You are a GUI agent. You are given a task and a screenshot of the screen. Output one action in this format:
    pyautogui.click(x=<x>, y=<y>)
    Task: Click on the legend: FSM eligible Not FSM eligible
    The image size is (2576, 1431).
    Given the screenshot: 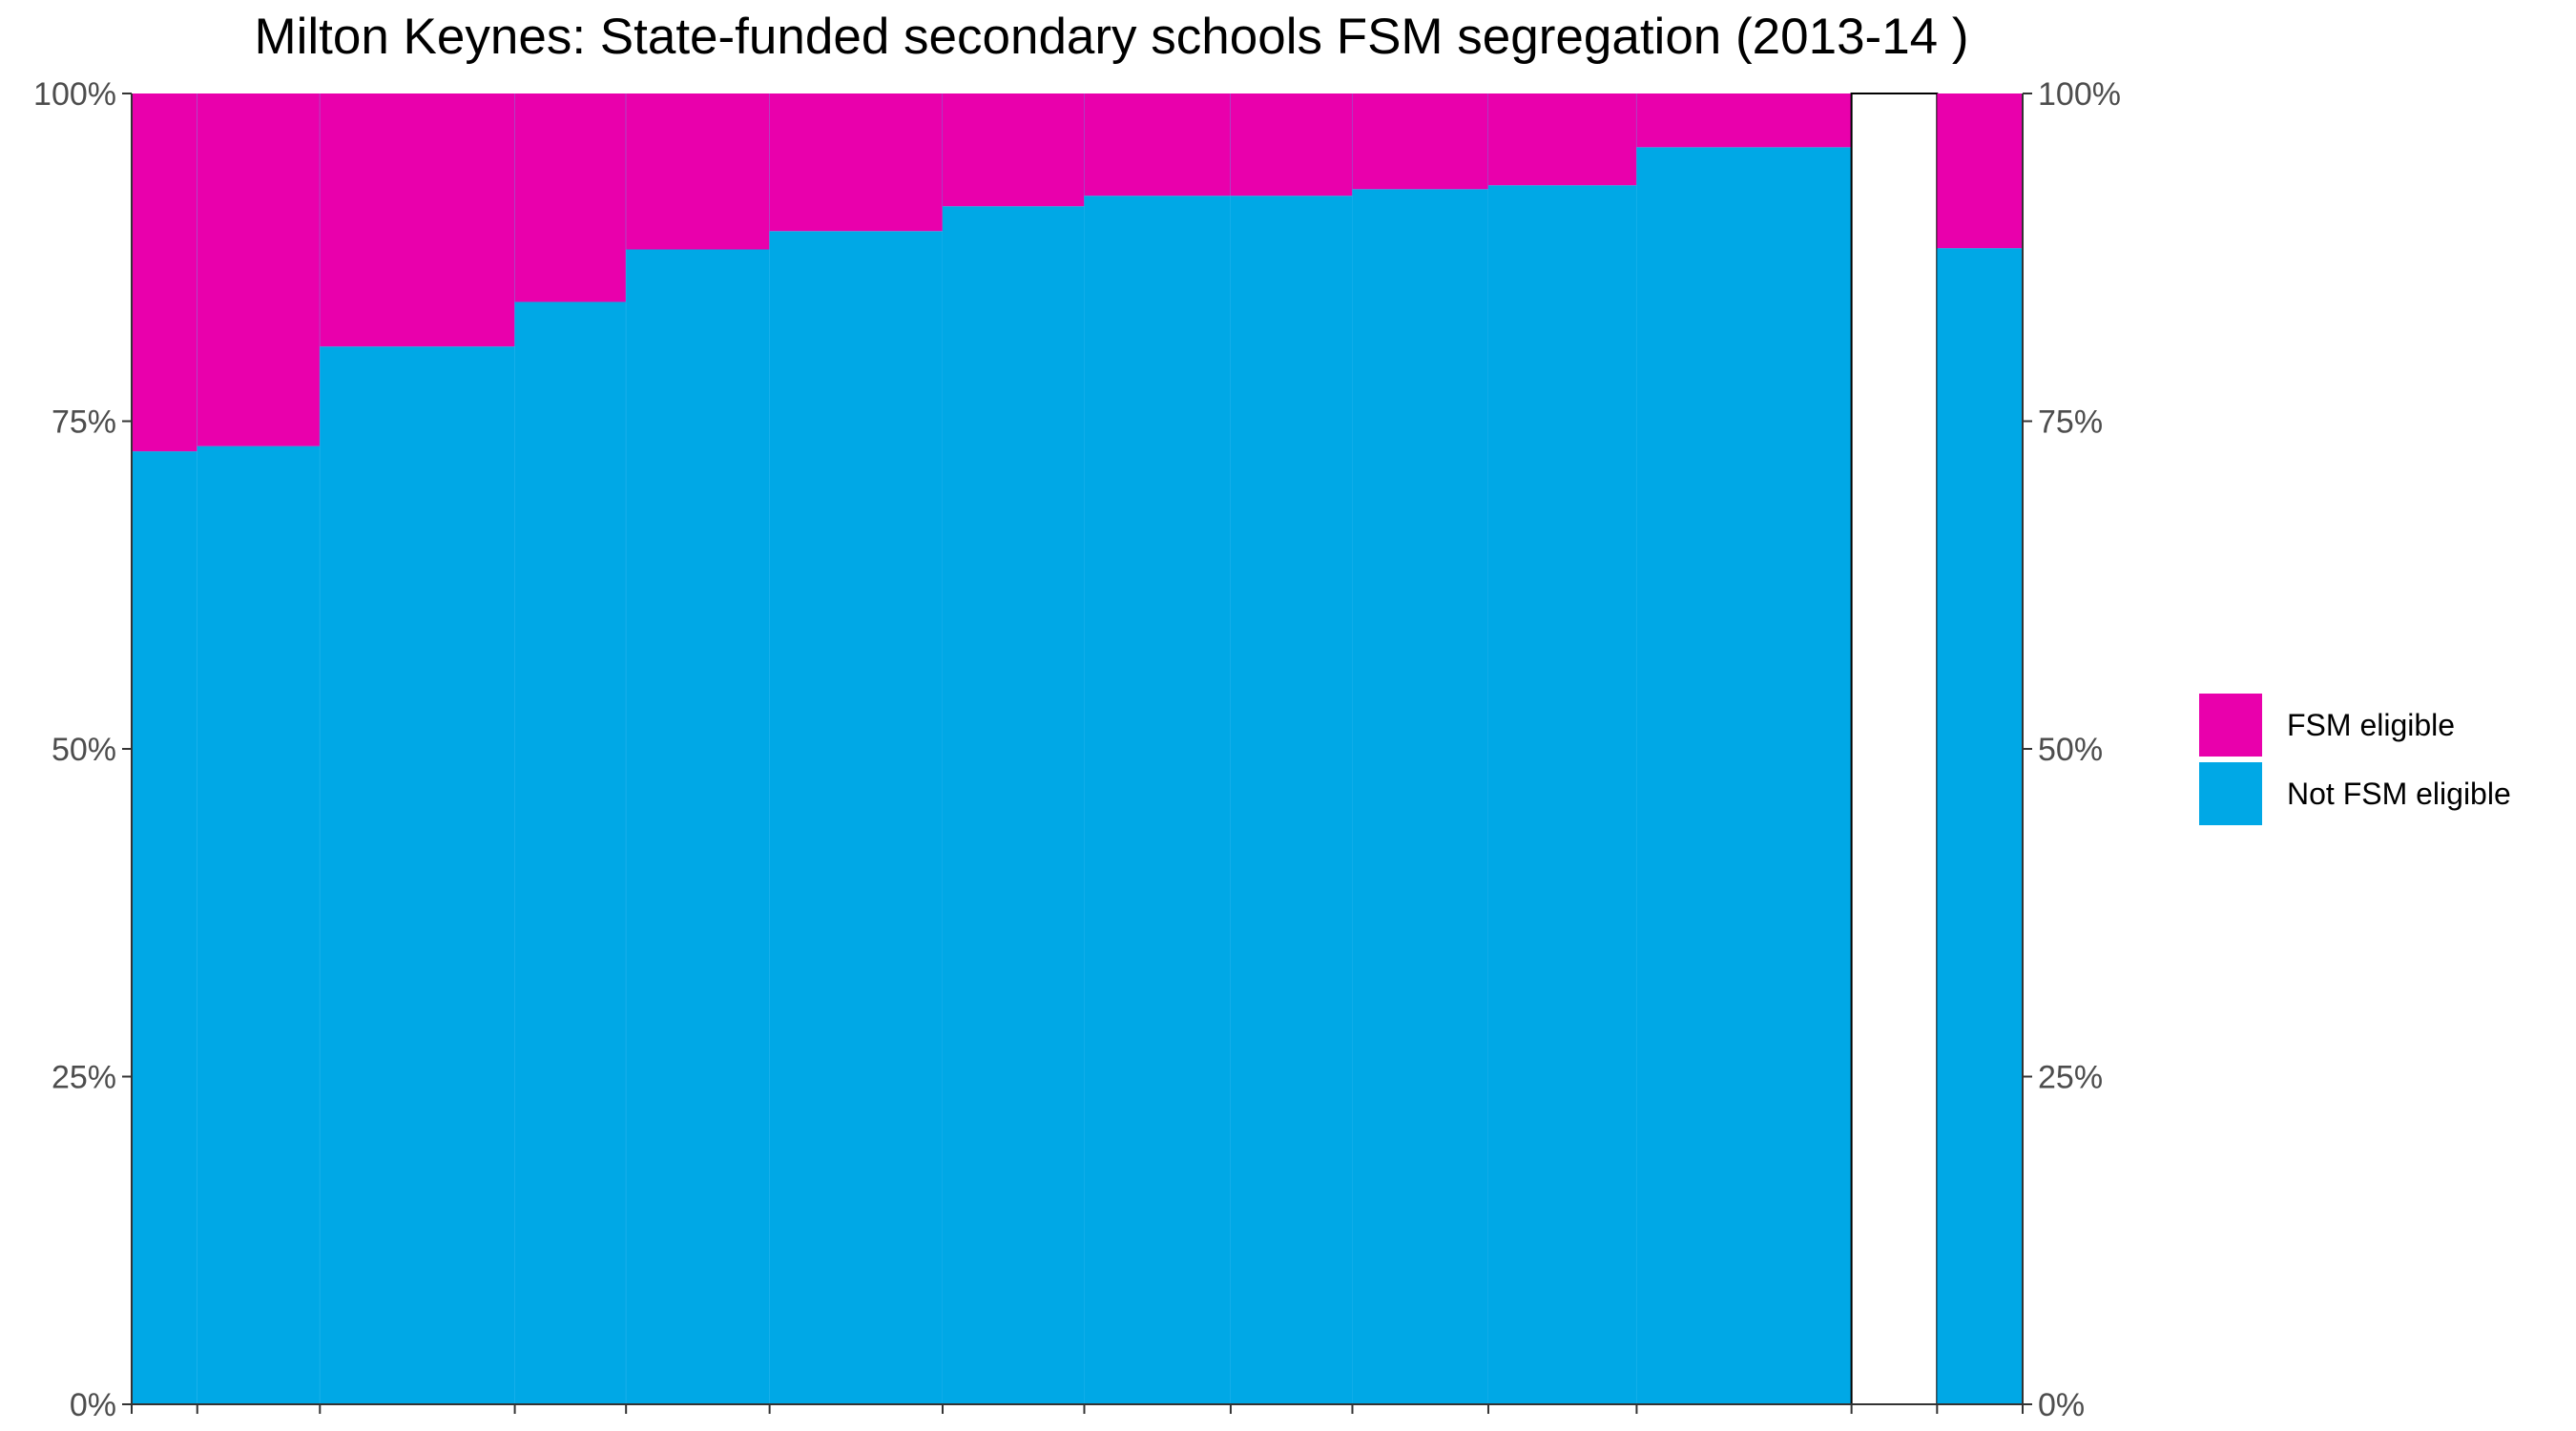 What is the action you would take?
    pyautogui.click(x=2355, y=759)
    